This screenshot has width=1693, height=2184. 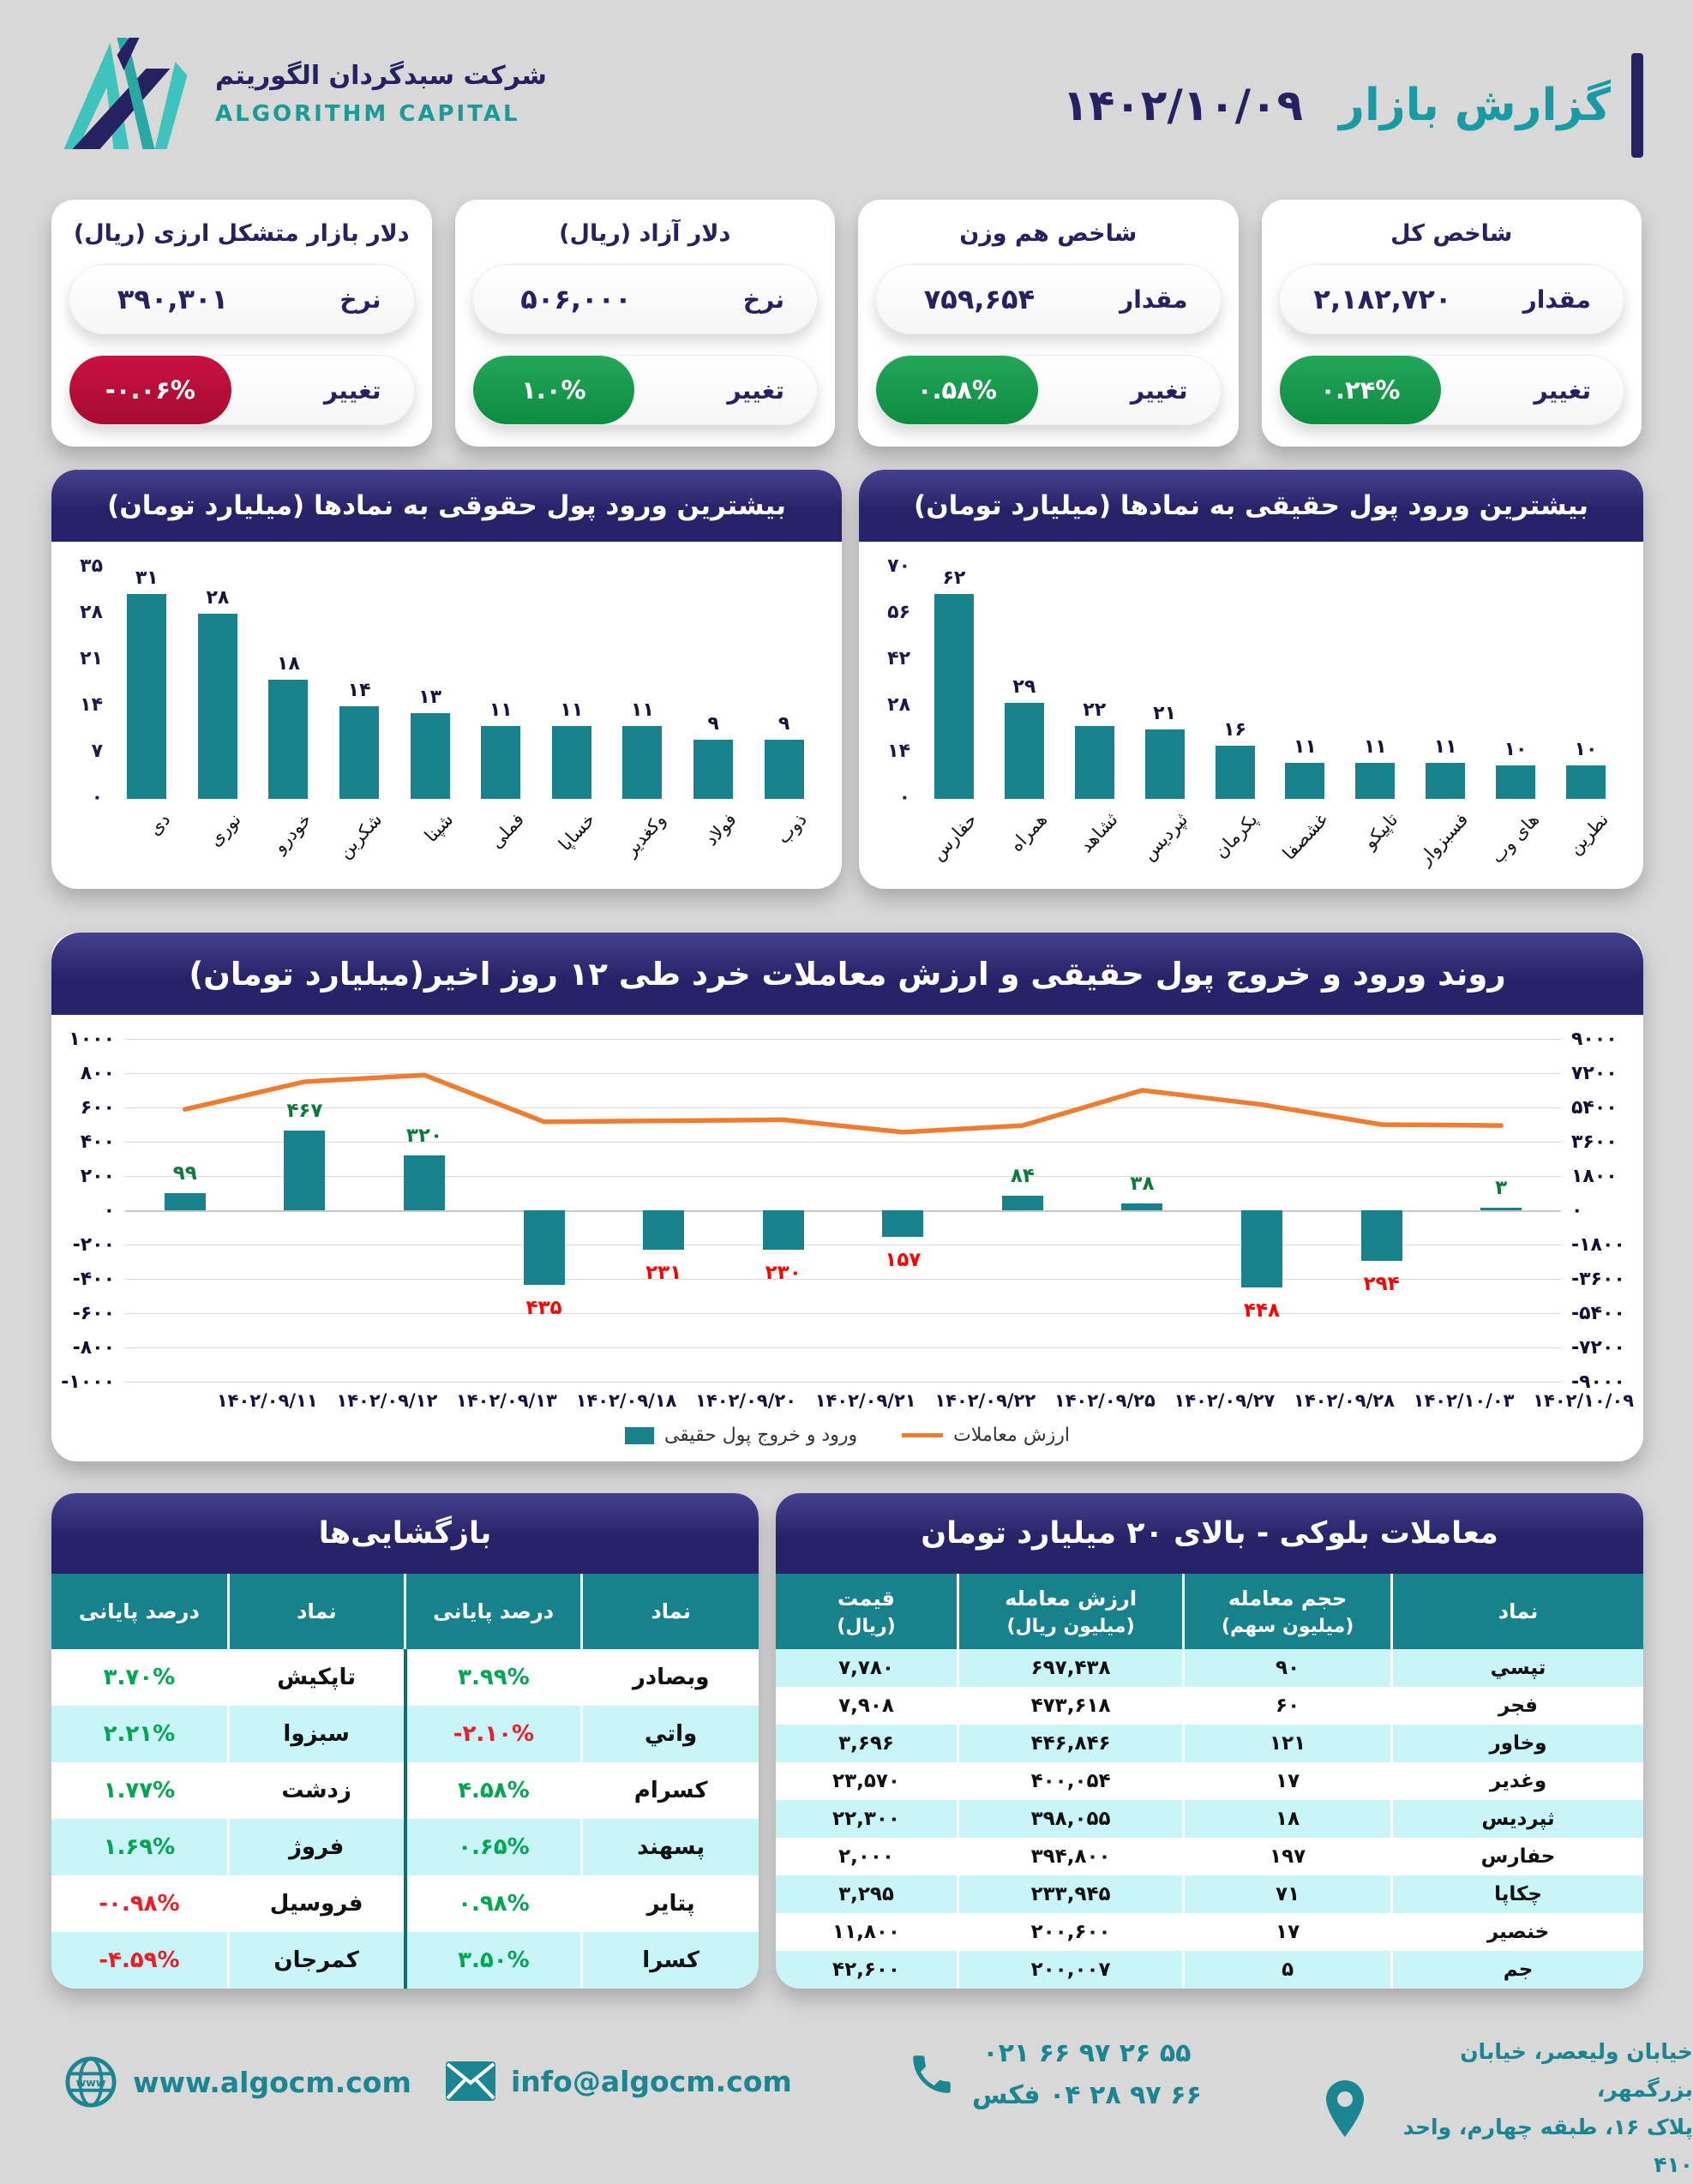 What do you see at coordinates (1516, 1706) in the screenshot?
I see `symbol-cell: فجر` at bounding box center [1516, 1706].